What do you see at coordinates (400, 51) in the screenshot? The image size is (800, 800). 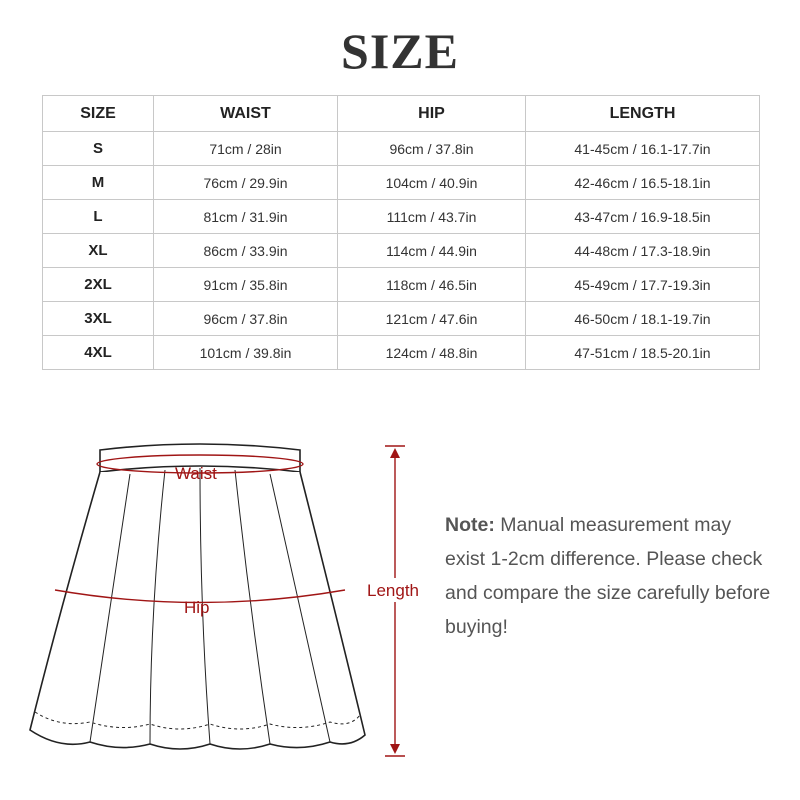 I see `page-title: SIZE` at bounding box center [400, 51].